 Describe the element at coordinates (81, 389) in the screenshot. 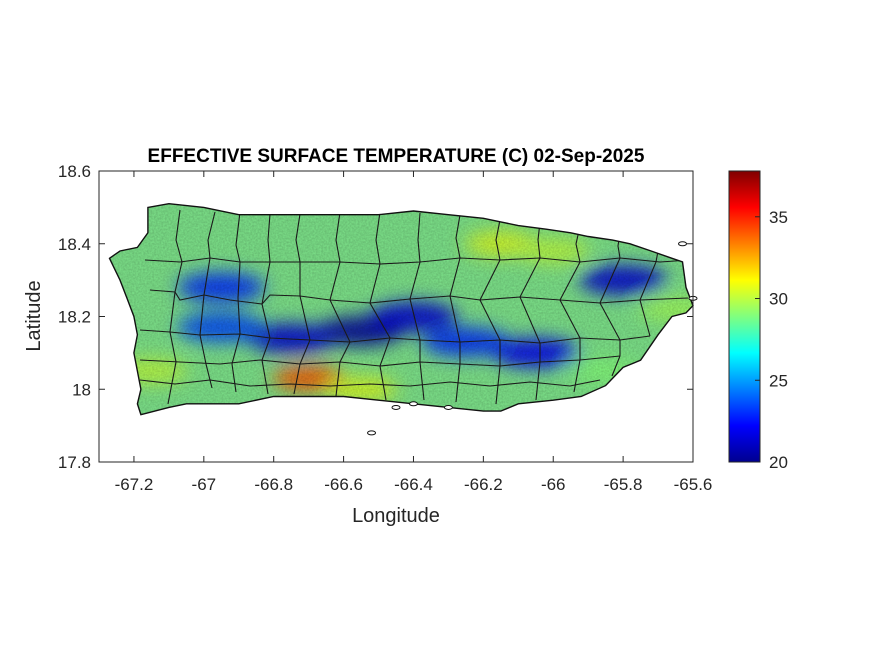

I see `y-tick-label: 18` at that location.